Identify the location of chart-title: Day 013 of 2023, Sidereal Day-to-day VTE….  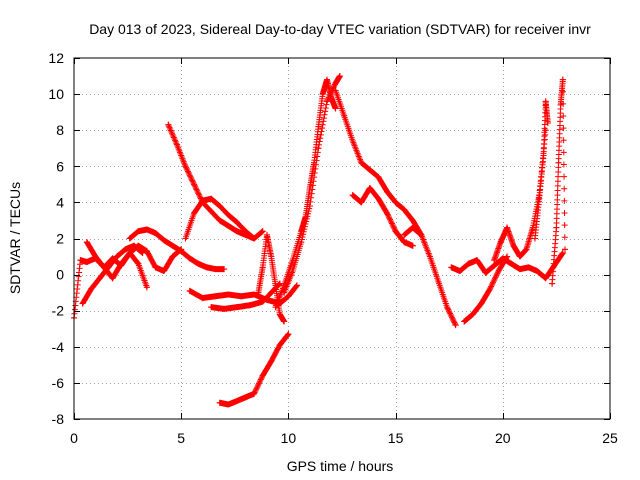
(340, 29).